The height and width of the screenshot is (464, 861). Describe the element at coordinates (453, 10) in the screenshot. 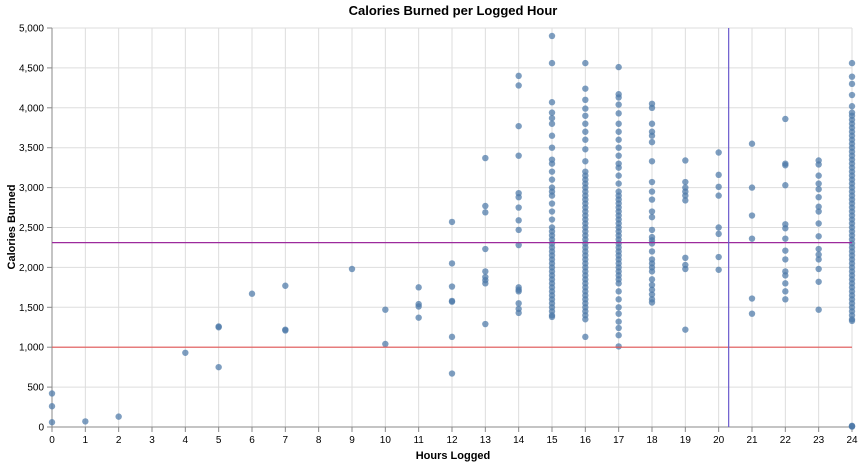

I see `chart-title: Calories Burned per Logged Hour` at that location.